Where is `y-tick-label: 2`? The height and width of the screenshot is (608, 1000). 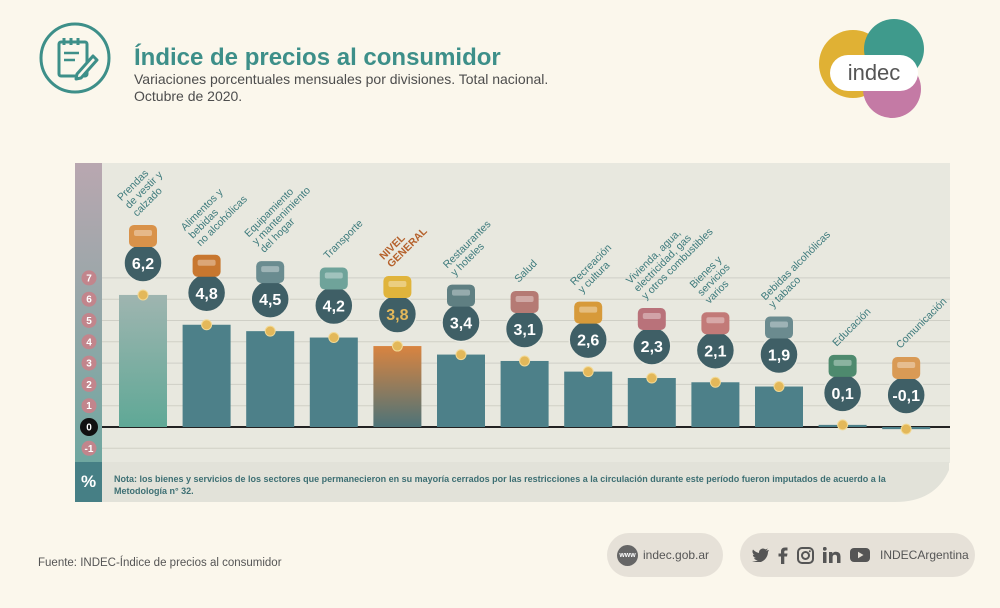 y-tick-label: 2 is located at coordinates (89, 385).